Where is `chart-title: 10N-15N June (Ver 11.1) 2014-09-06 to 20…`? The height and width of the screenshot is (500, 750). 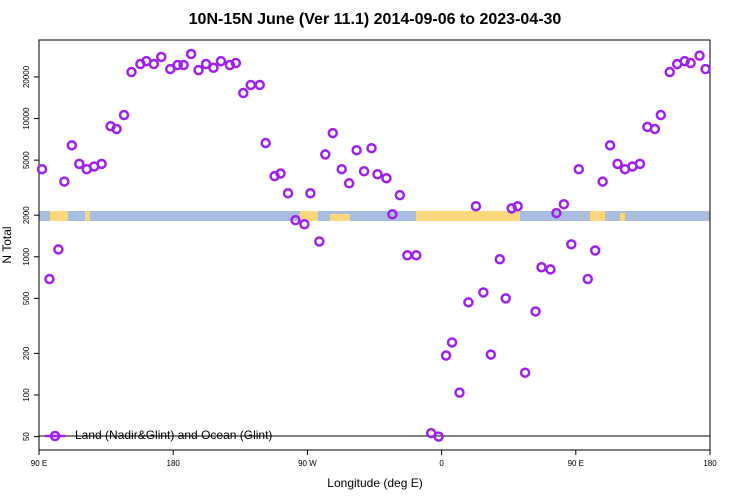 chart-title: 10N-15N June (Ver 11.1) 2014-09-06 to 20… is located at coordinates (375, 19).